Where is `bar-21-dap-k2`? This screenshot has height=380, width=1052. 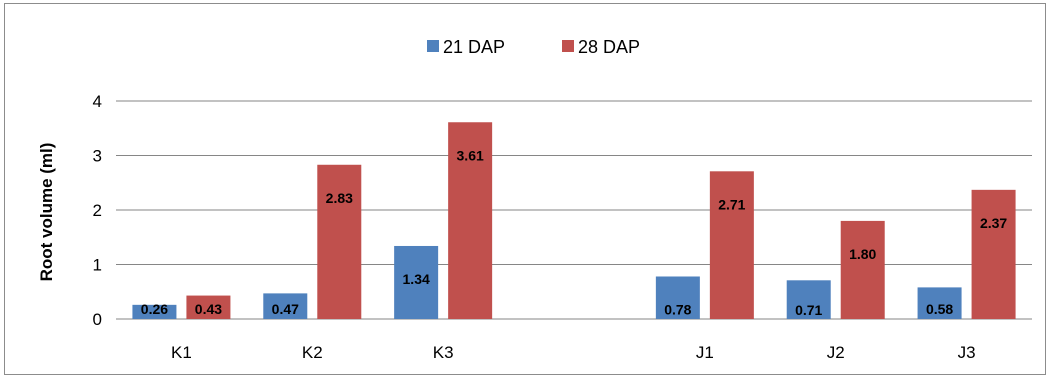
bar-21-dap-k2 is located at coordinates (285, 306).